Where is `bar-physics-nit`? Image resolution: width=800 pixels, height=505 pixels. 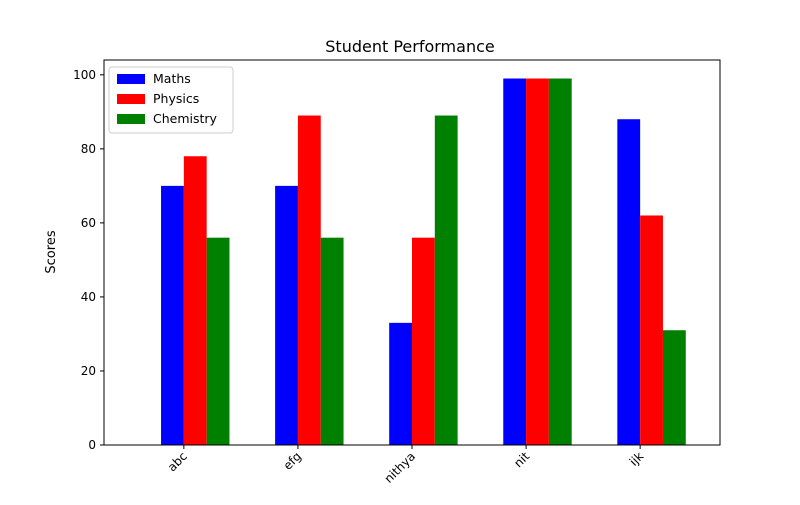 bar-physics-nit is located at coordinates (537, 261).